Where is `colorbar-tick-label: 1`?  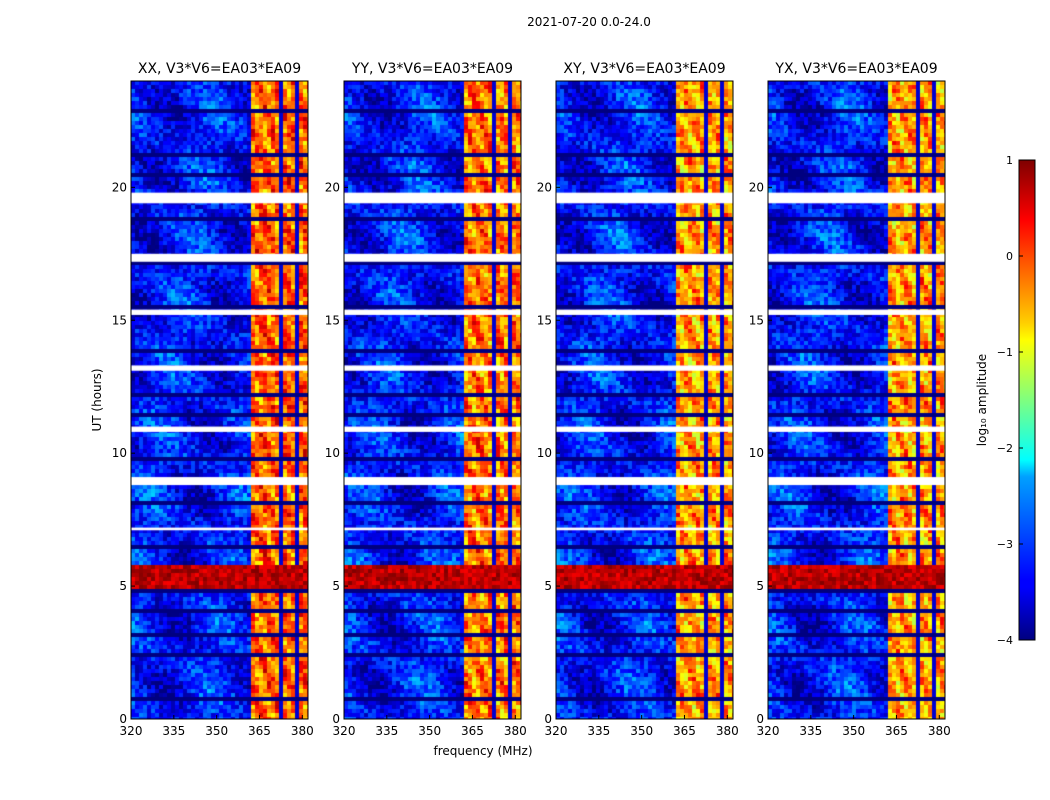 colorbar-tick-label: 1 is located at coordinates (1009, 160).